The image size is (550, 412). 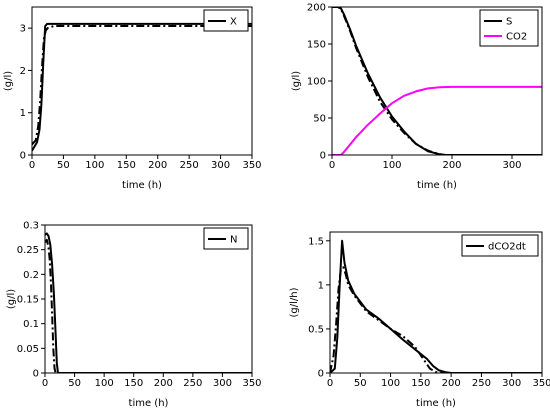 What do you see at coordinates (516, 37) in the screenshot?
I see `legend-label: CO2` at bounding box center [516, 37].